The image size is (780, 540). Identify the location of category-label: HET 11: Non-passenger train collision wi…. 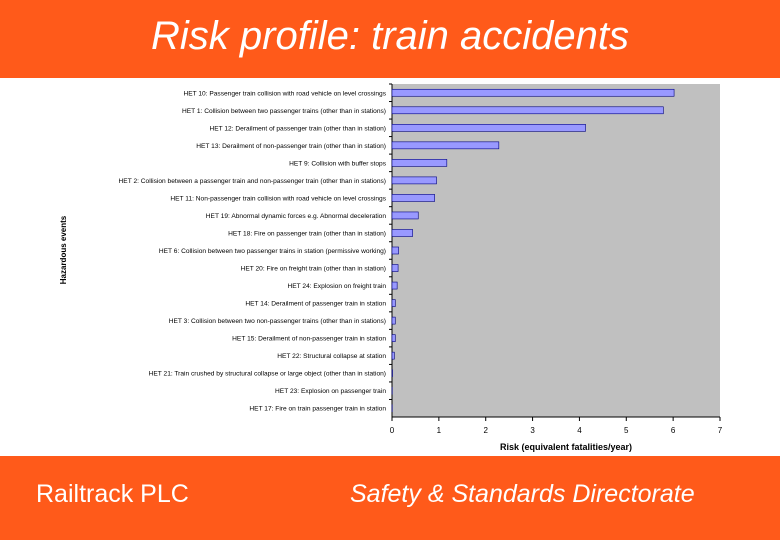
(278, 198).